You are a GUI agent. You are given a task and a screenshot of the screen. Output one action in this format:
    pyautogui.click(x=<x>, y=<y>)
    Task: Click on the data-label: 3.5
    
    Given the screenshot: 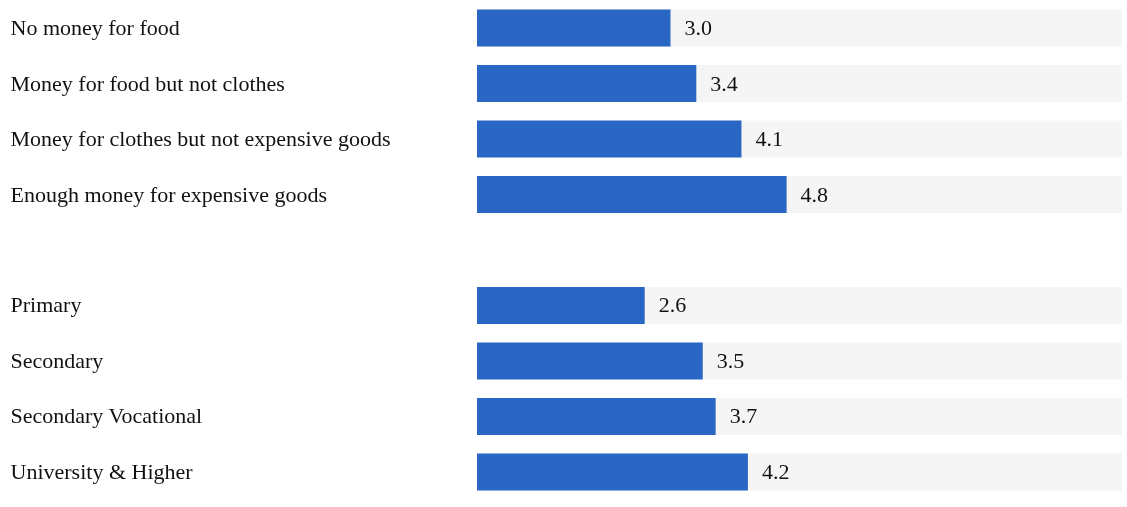 What is the action you would take?
    pyautogui.click(x=730, y=360)
    